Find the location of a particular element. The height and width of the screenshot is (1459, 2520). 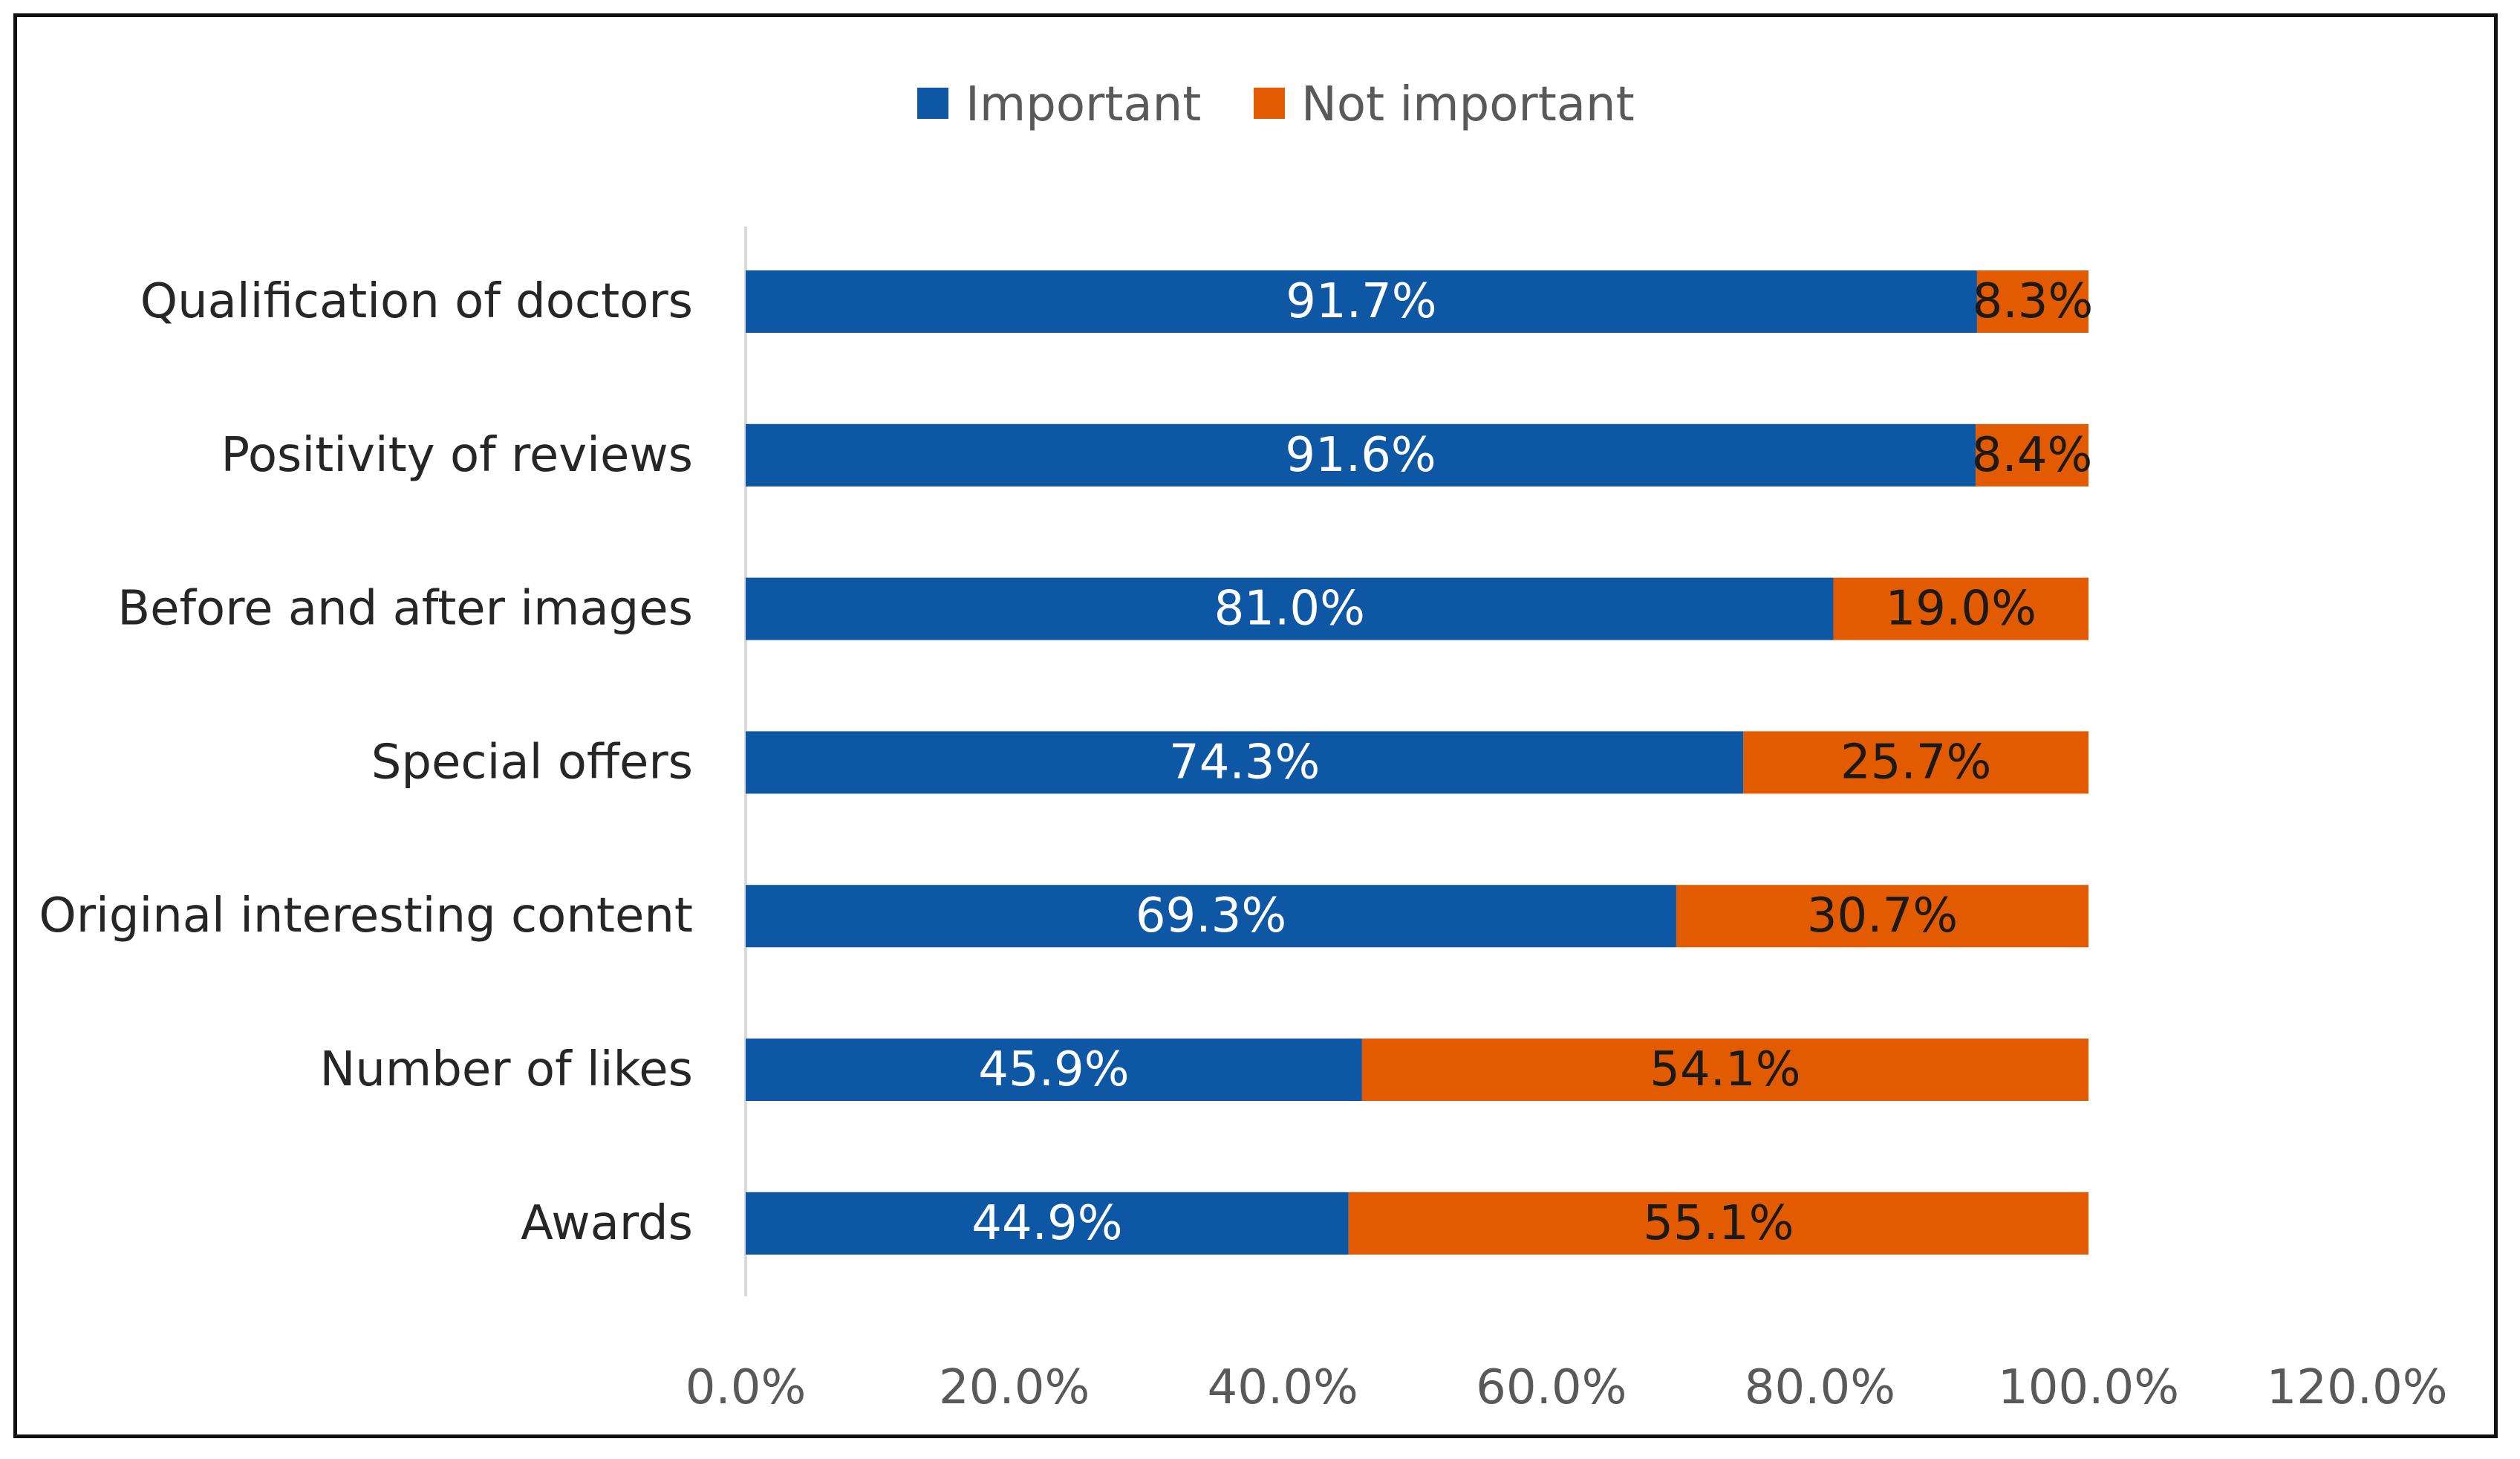

category-label-3: Special offers is located at coordinates (532, 762).